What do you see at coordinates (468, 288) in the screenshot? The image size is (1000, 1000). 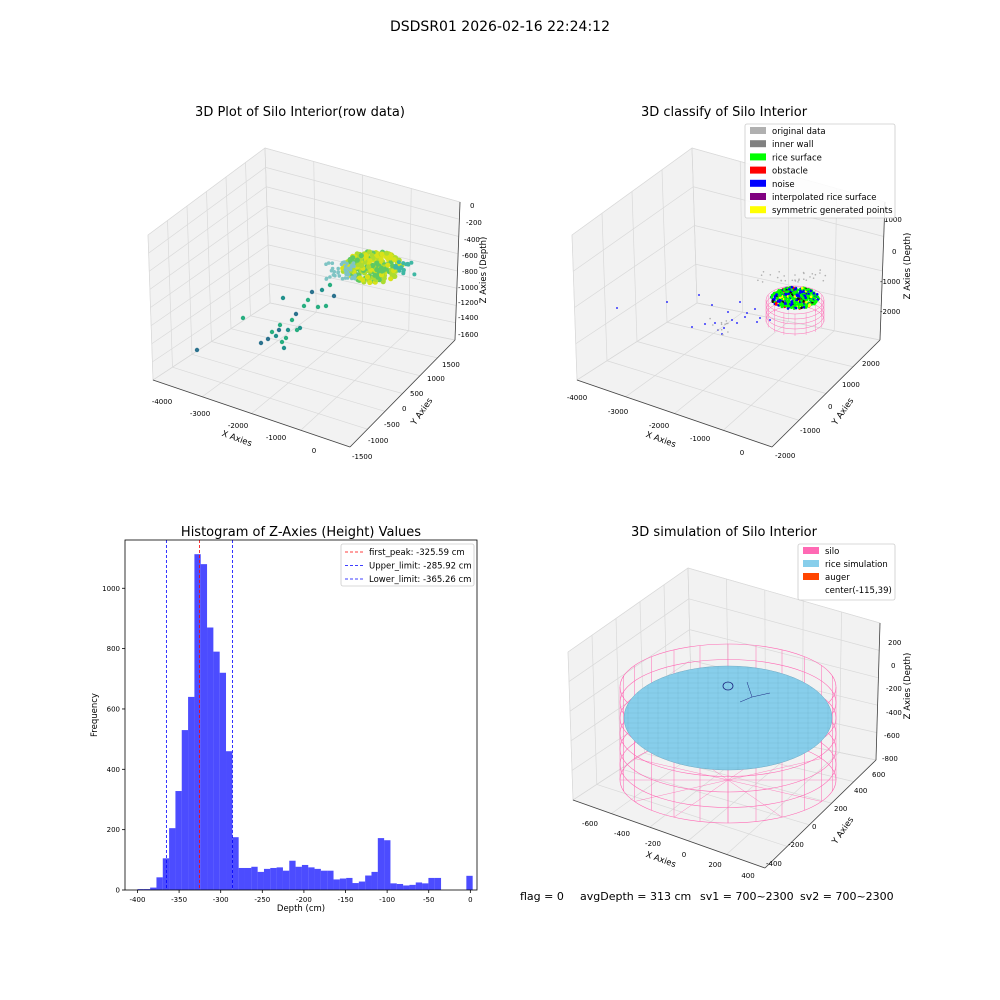 I see `raw-z-tick: -1000` at bounding box center [468, 288].